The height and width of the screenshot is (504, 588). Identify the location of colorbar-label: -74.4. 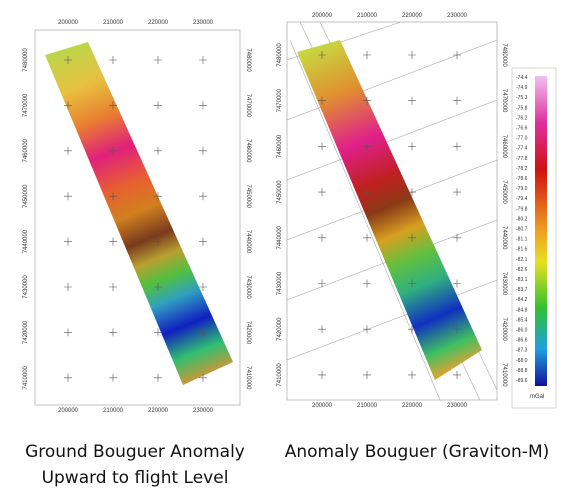
(522, 78).